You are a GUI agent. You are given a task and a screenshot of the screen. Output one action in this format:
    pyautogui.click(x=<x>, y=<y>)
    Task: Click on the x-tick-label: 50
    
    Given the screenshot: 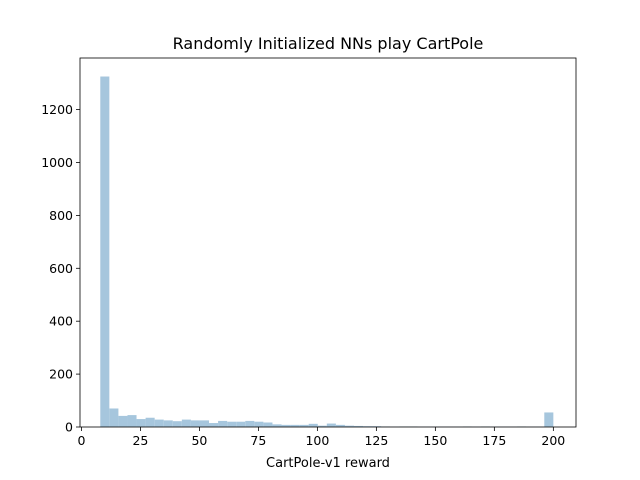 What is the action you would take?
    pyautogui.click(x=199, y=440)
    